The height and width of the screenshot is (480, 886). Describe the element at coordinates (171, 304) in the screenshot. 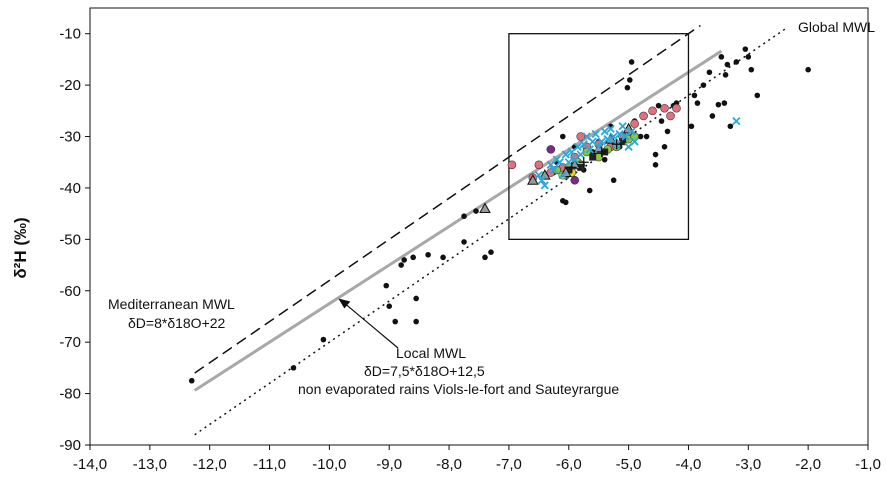

I see `mediterranean-mwl-label: Mediterranean MWL` at that location.